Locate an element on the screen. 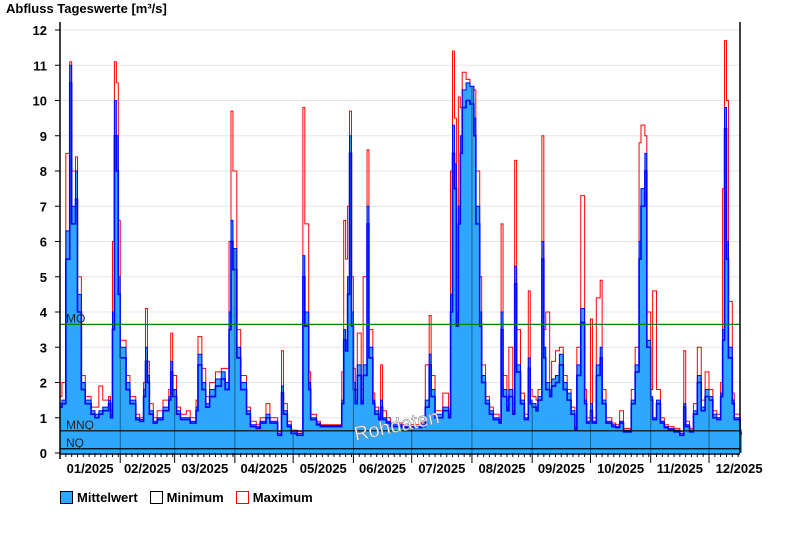 This screenshot has height=550, width=800. x-tick-label: 11/2025 is located at coordinates (680, 468).